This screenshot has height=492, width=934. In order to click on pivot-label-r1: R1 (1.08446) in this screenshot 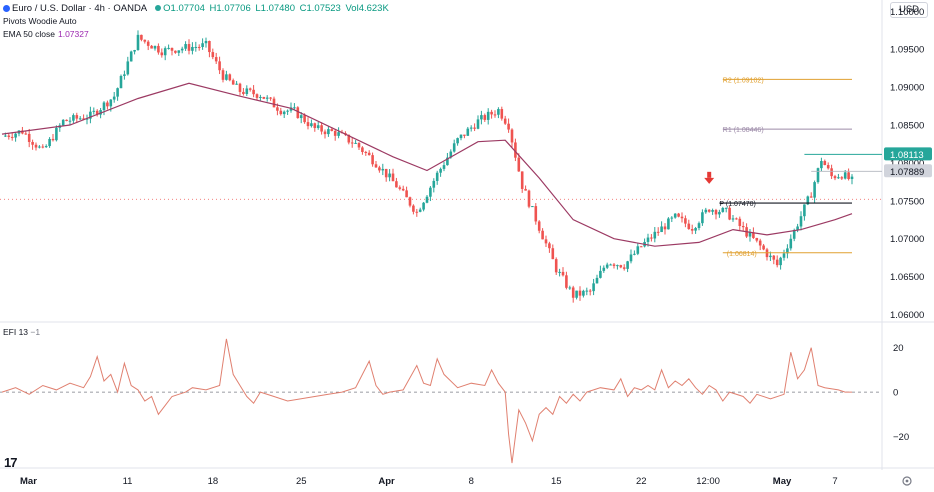, I will do `click(743, 130)`.